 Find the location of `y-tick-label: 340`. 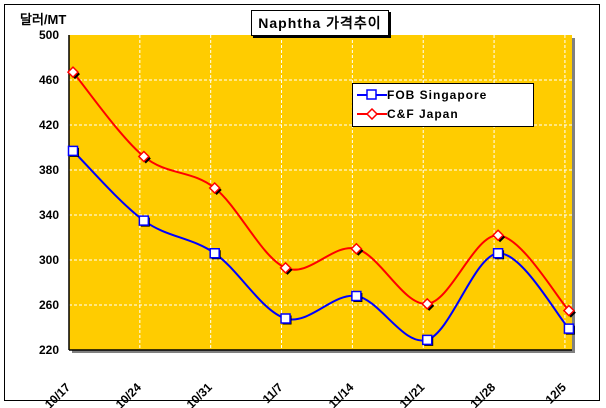

y-tick-label: 340 is located at coordinates (49, 215).